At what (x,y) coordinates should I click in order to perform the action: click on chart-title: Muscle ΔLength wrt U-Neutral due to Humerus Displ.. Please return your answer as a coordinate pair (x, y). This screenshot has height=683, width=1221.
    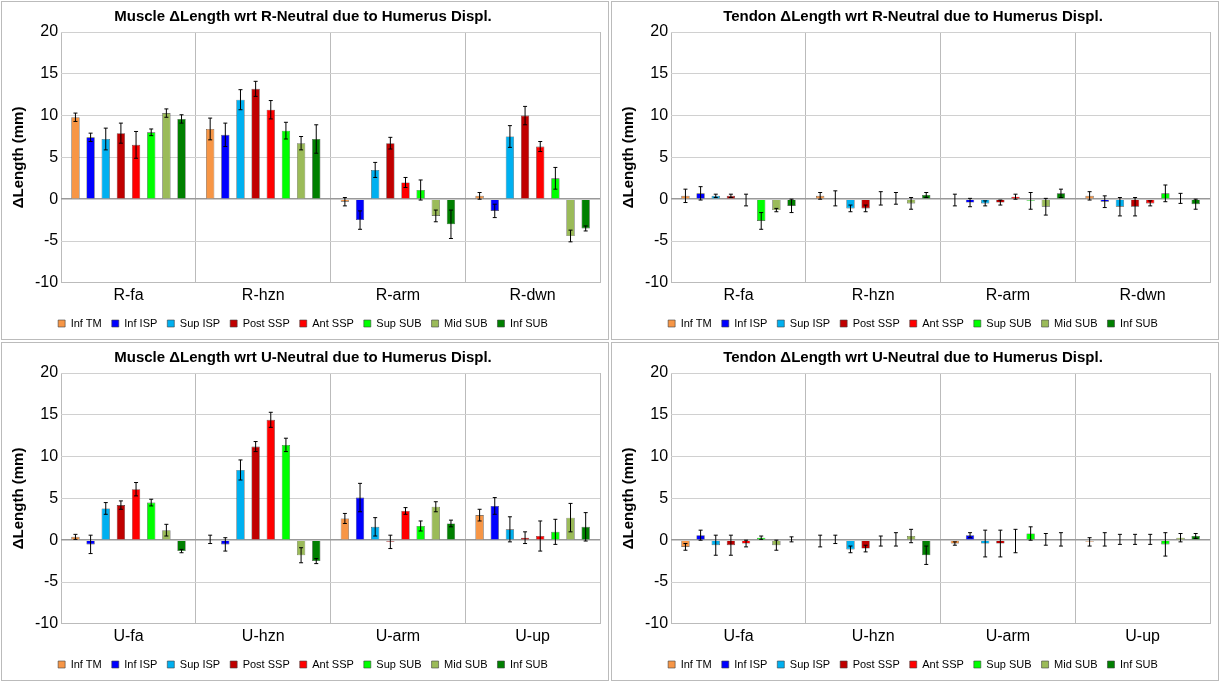
    Looking at the image, I should click on (303, 357).